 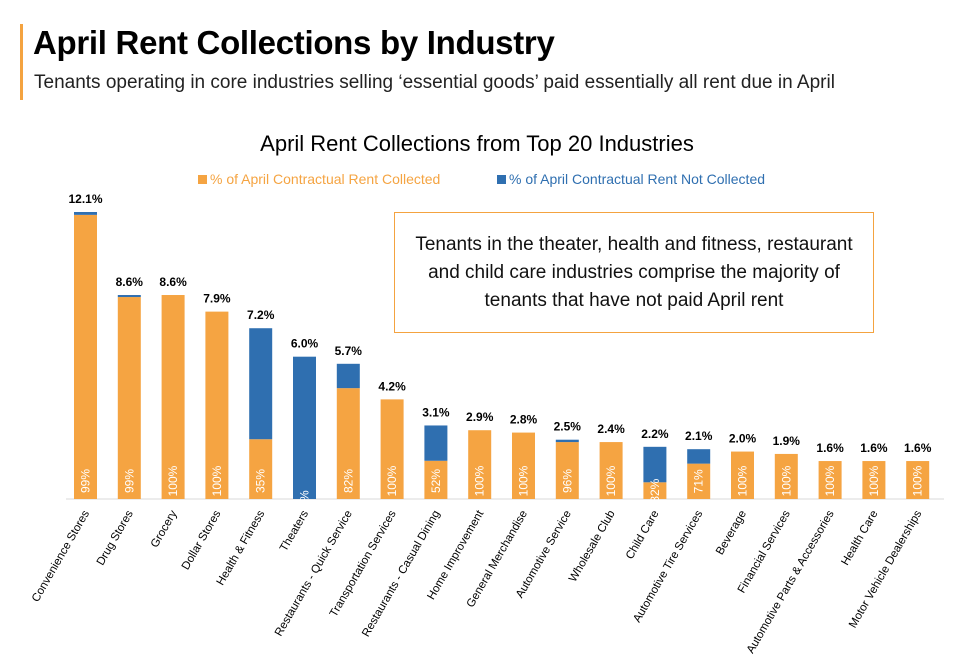 What do you see at coordinates (787, 441) in the screenshot?
I see `bar-total-label: 1.9%` at bounding box center [787, 441].